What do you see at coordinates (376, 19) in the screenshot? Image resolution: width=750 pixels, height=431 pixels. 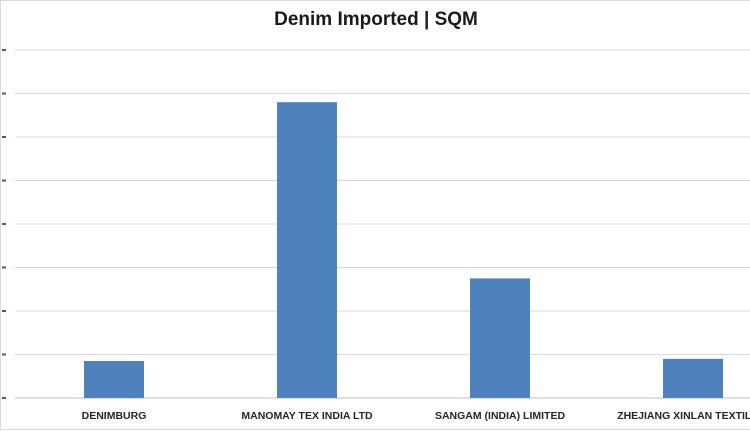 I see `chart-title: Denim Imported | SQM` at bounding box center [376, 19].